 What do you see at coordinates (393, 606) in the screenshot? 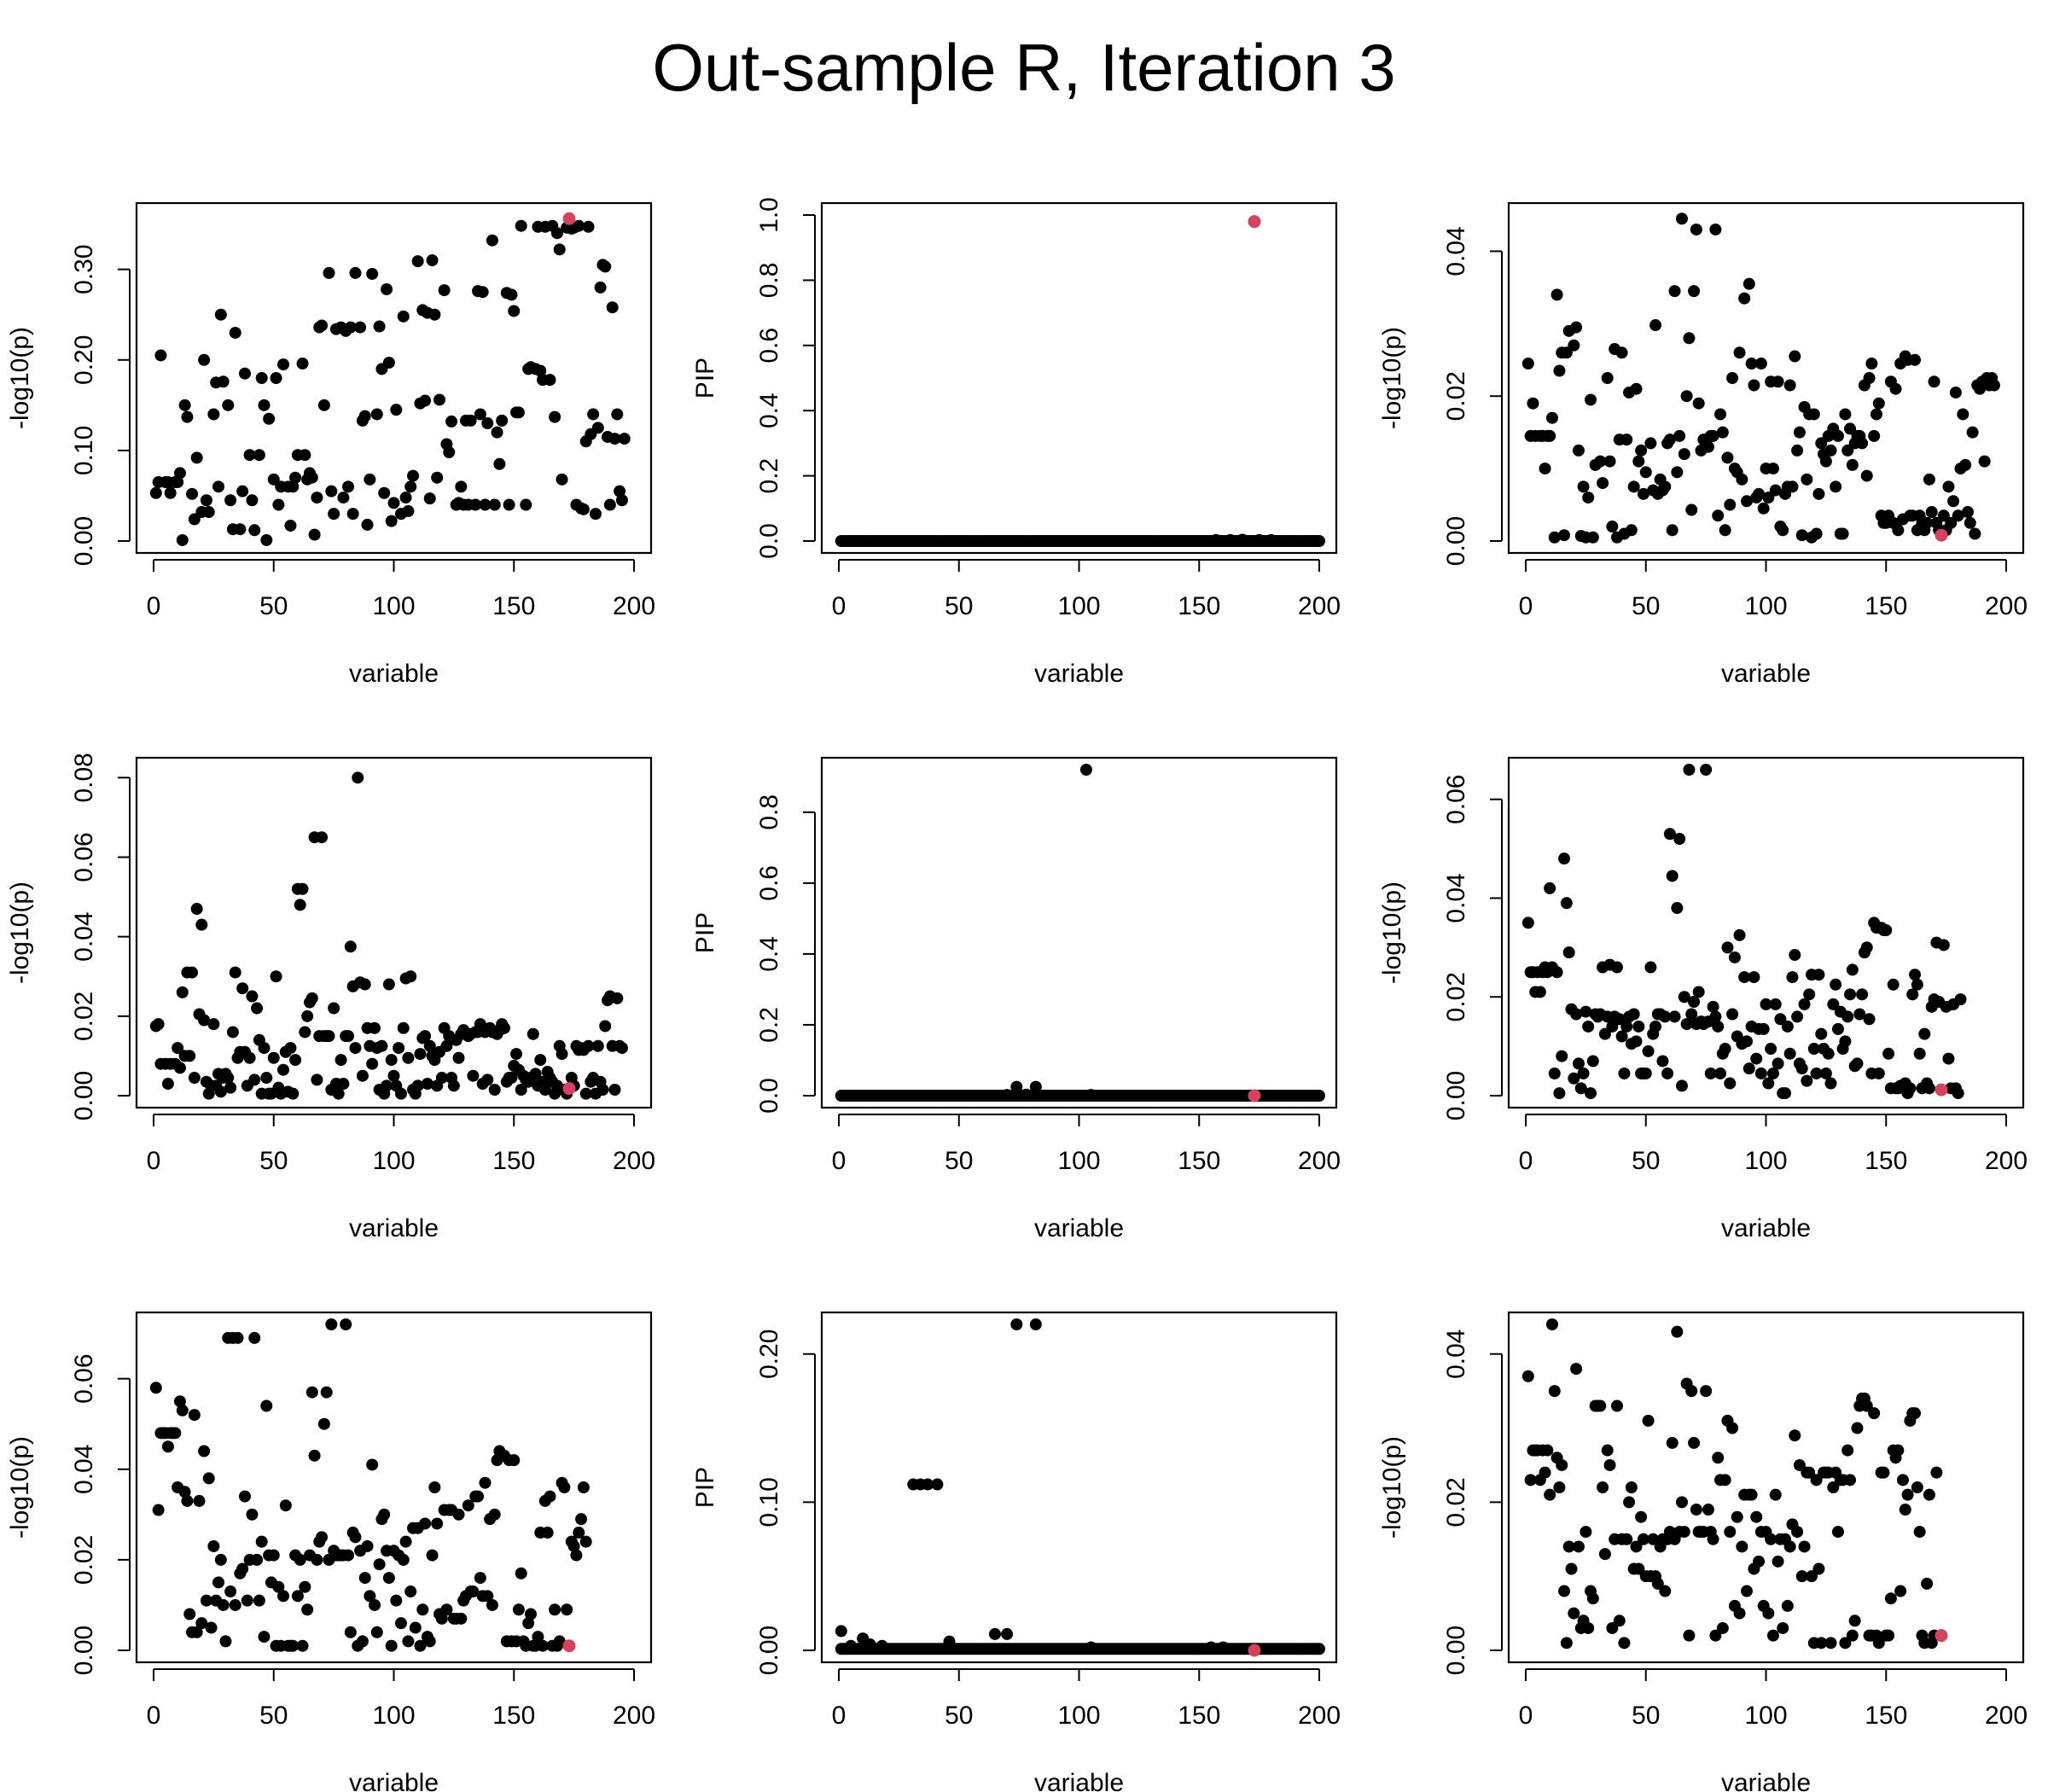
I see `x-tick-label: 100` at bounding box center [393, 606].